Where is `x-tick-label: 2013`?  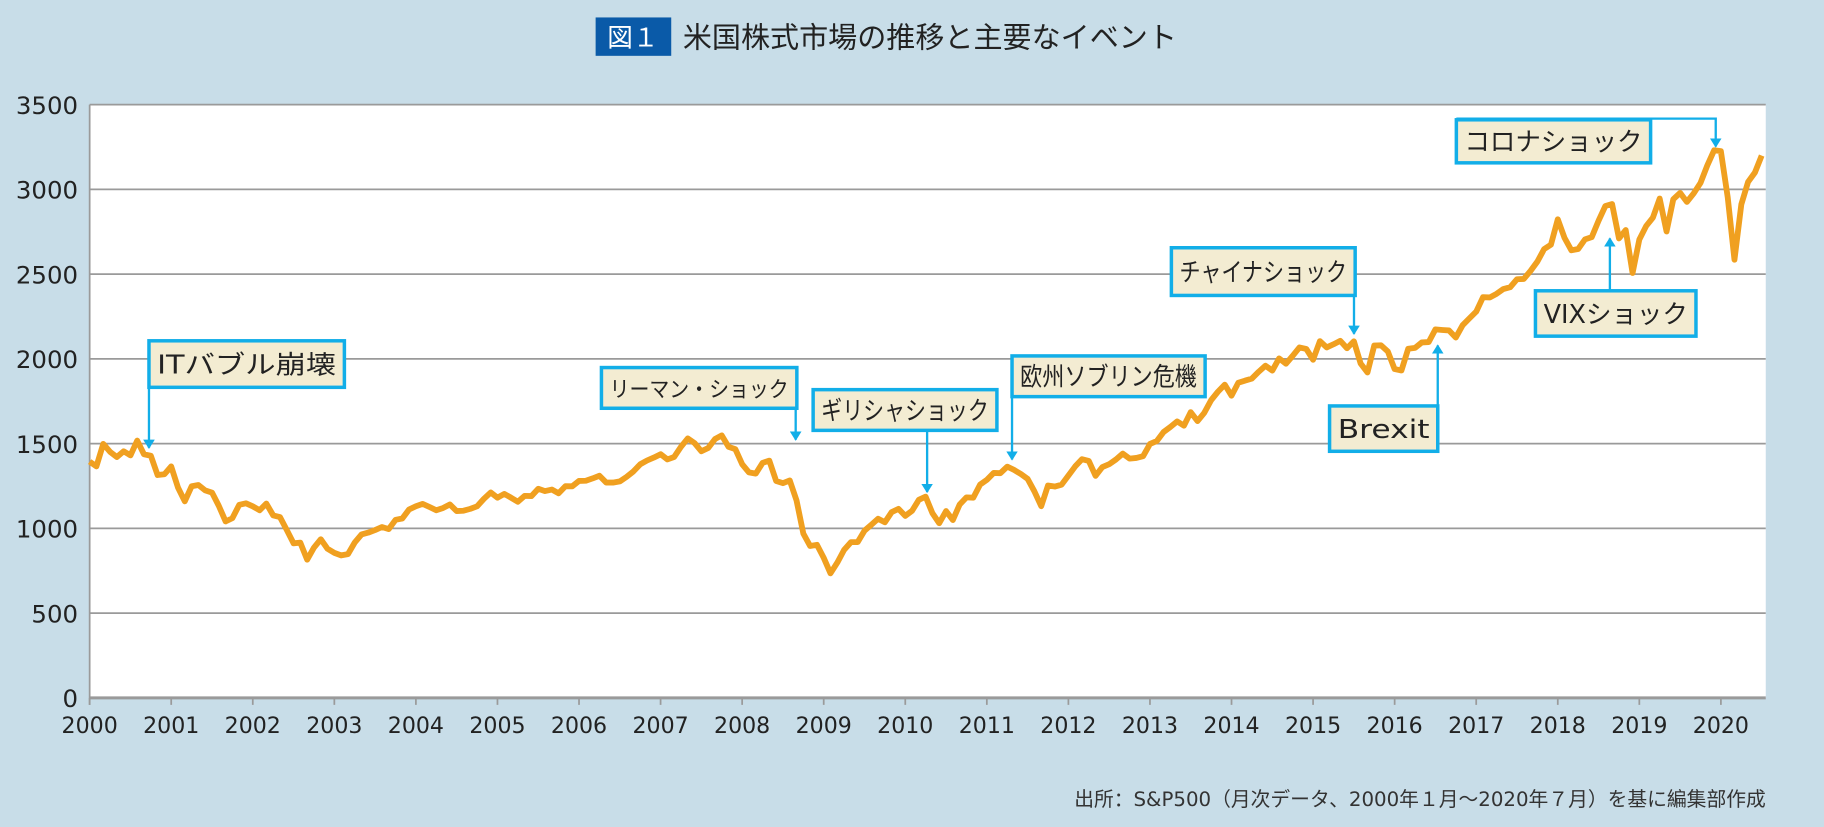 x-tick-label: 2013 is located at coordinates (1150, 726).